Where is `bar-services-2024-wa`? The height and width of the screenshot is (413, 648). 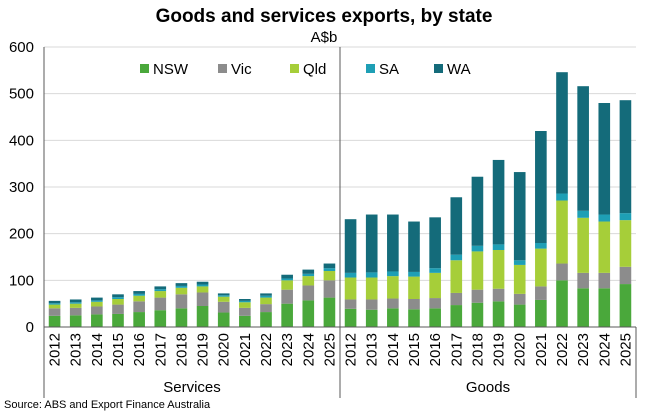
bar-services-2024-wa is located at coordinates (308, 271).